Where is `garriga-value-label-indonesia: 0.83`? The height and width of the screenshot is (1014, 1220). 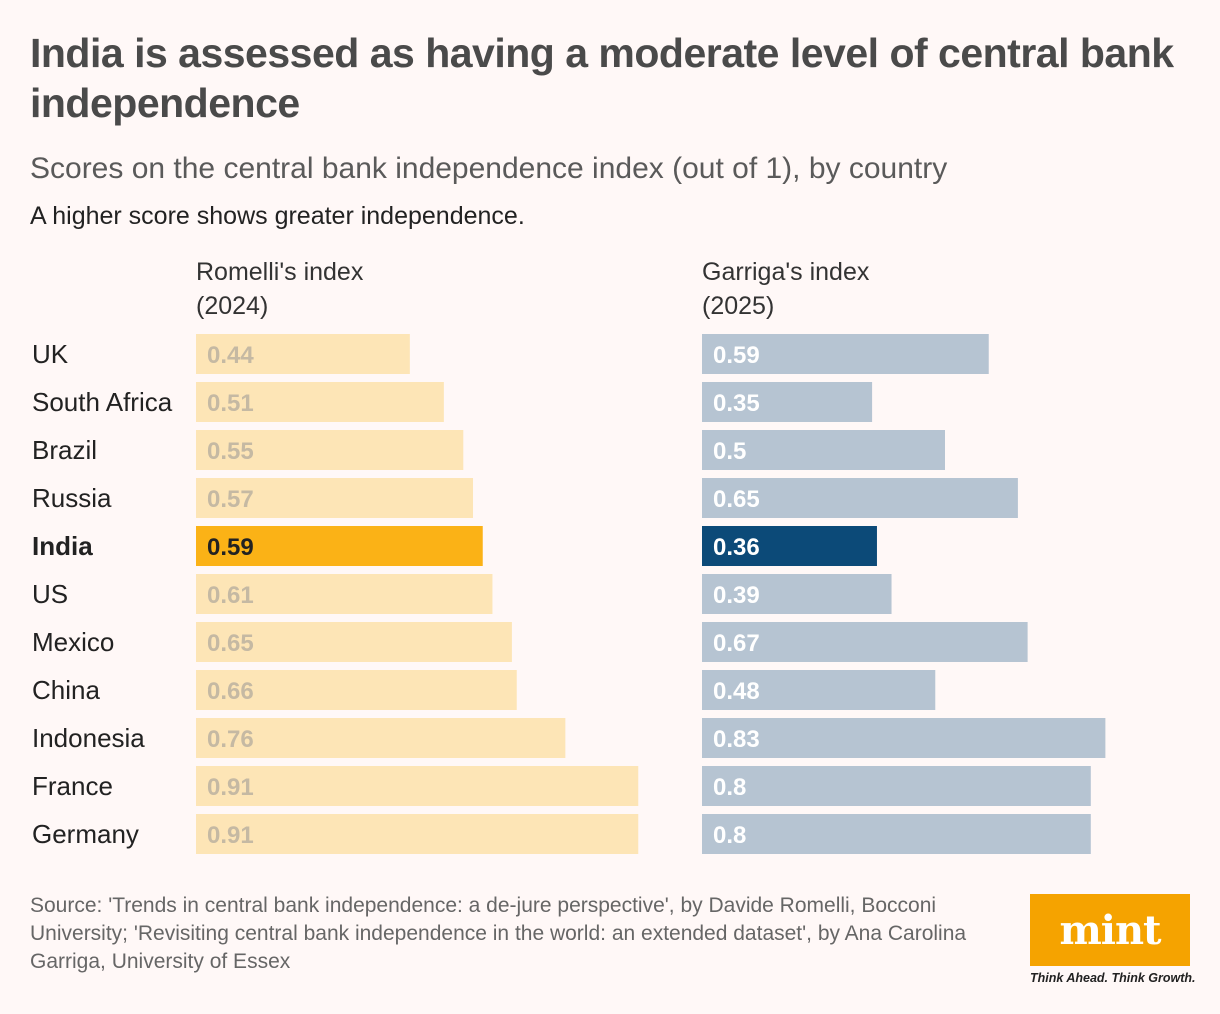
garriga-value-label-indonesia: 0.83 is located at coordinates (736, 739).